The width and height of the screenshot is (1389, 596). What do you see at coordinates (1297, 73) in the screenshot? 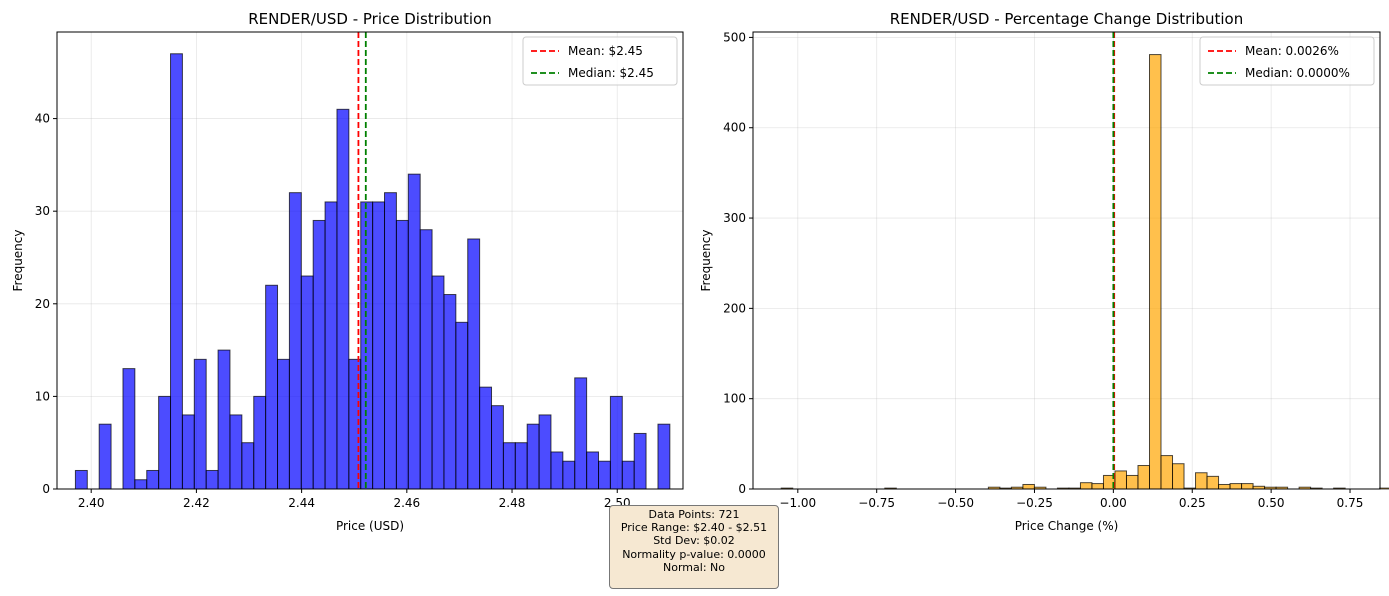
I see `legend-median-label: Median: 0.0000%` at bounding box center [1297, 73].